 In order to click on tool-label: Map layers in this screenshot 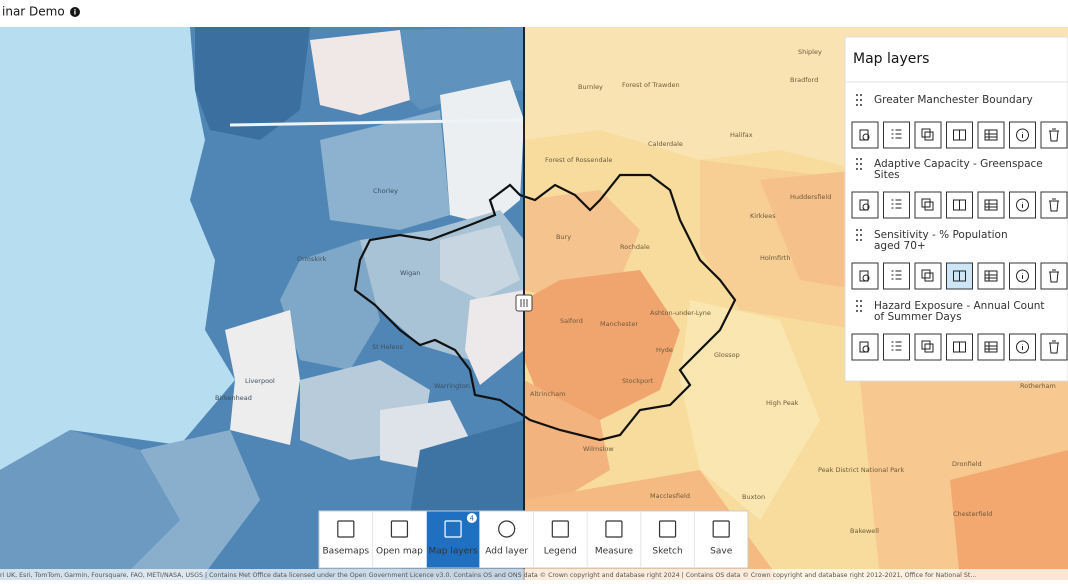, I will do `click(453, 552)`.